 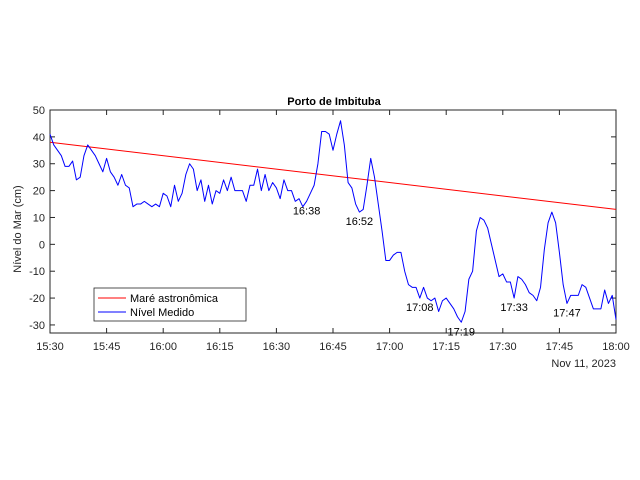 What do you see at coordinates (437, 271) in the screenshot?
I see `annotations: 16:38 16:52 17:08 17:19 17:33 17:47` at bounding box center [437, 271].